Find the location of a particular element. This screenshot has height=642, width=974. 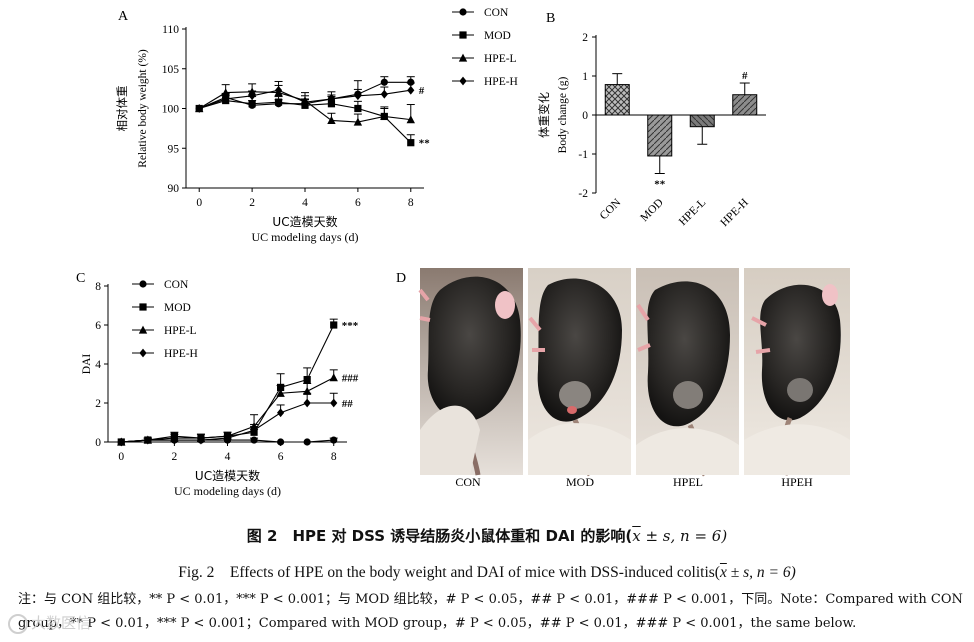

a-x-tick-label: 0 is located at coordinates (199, 203).